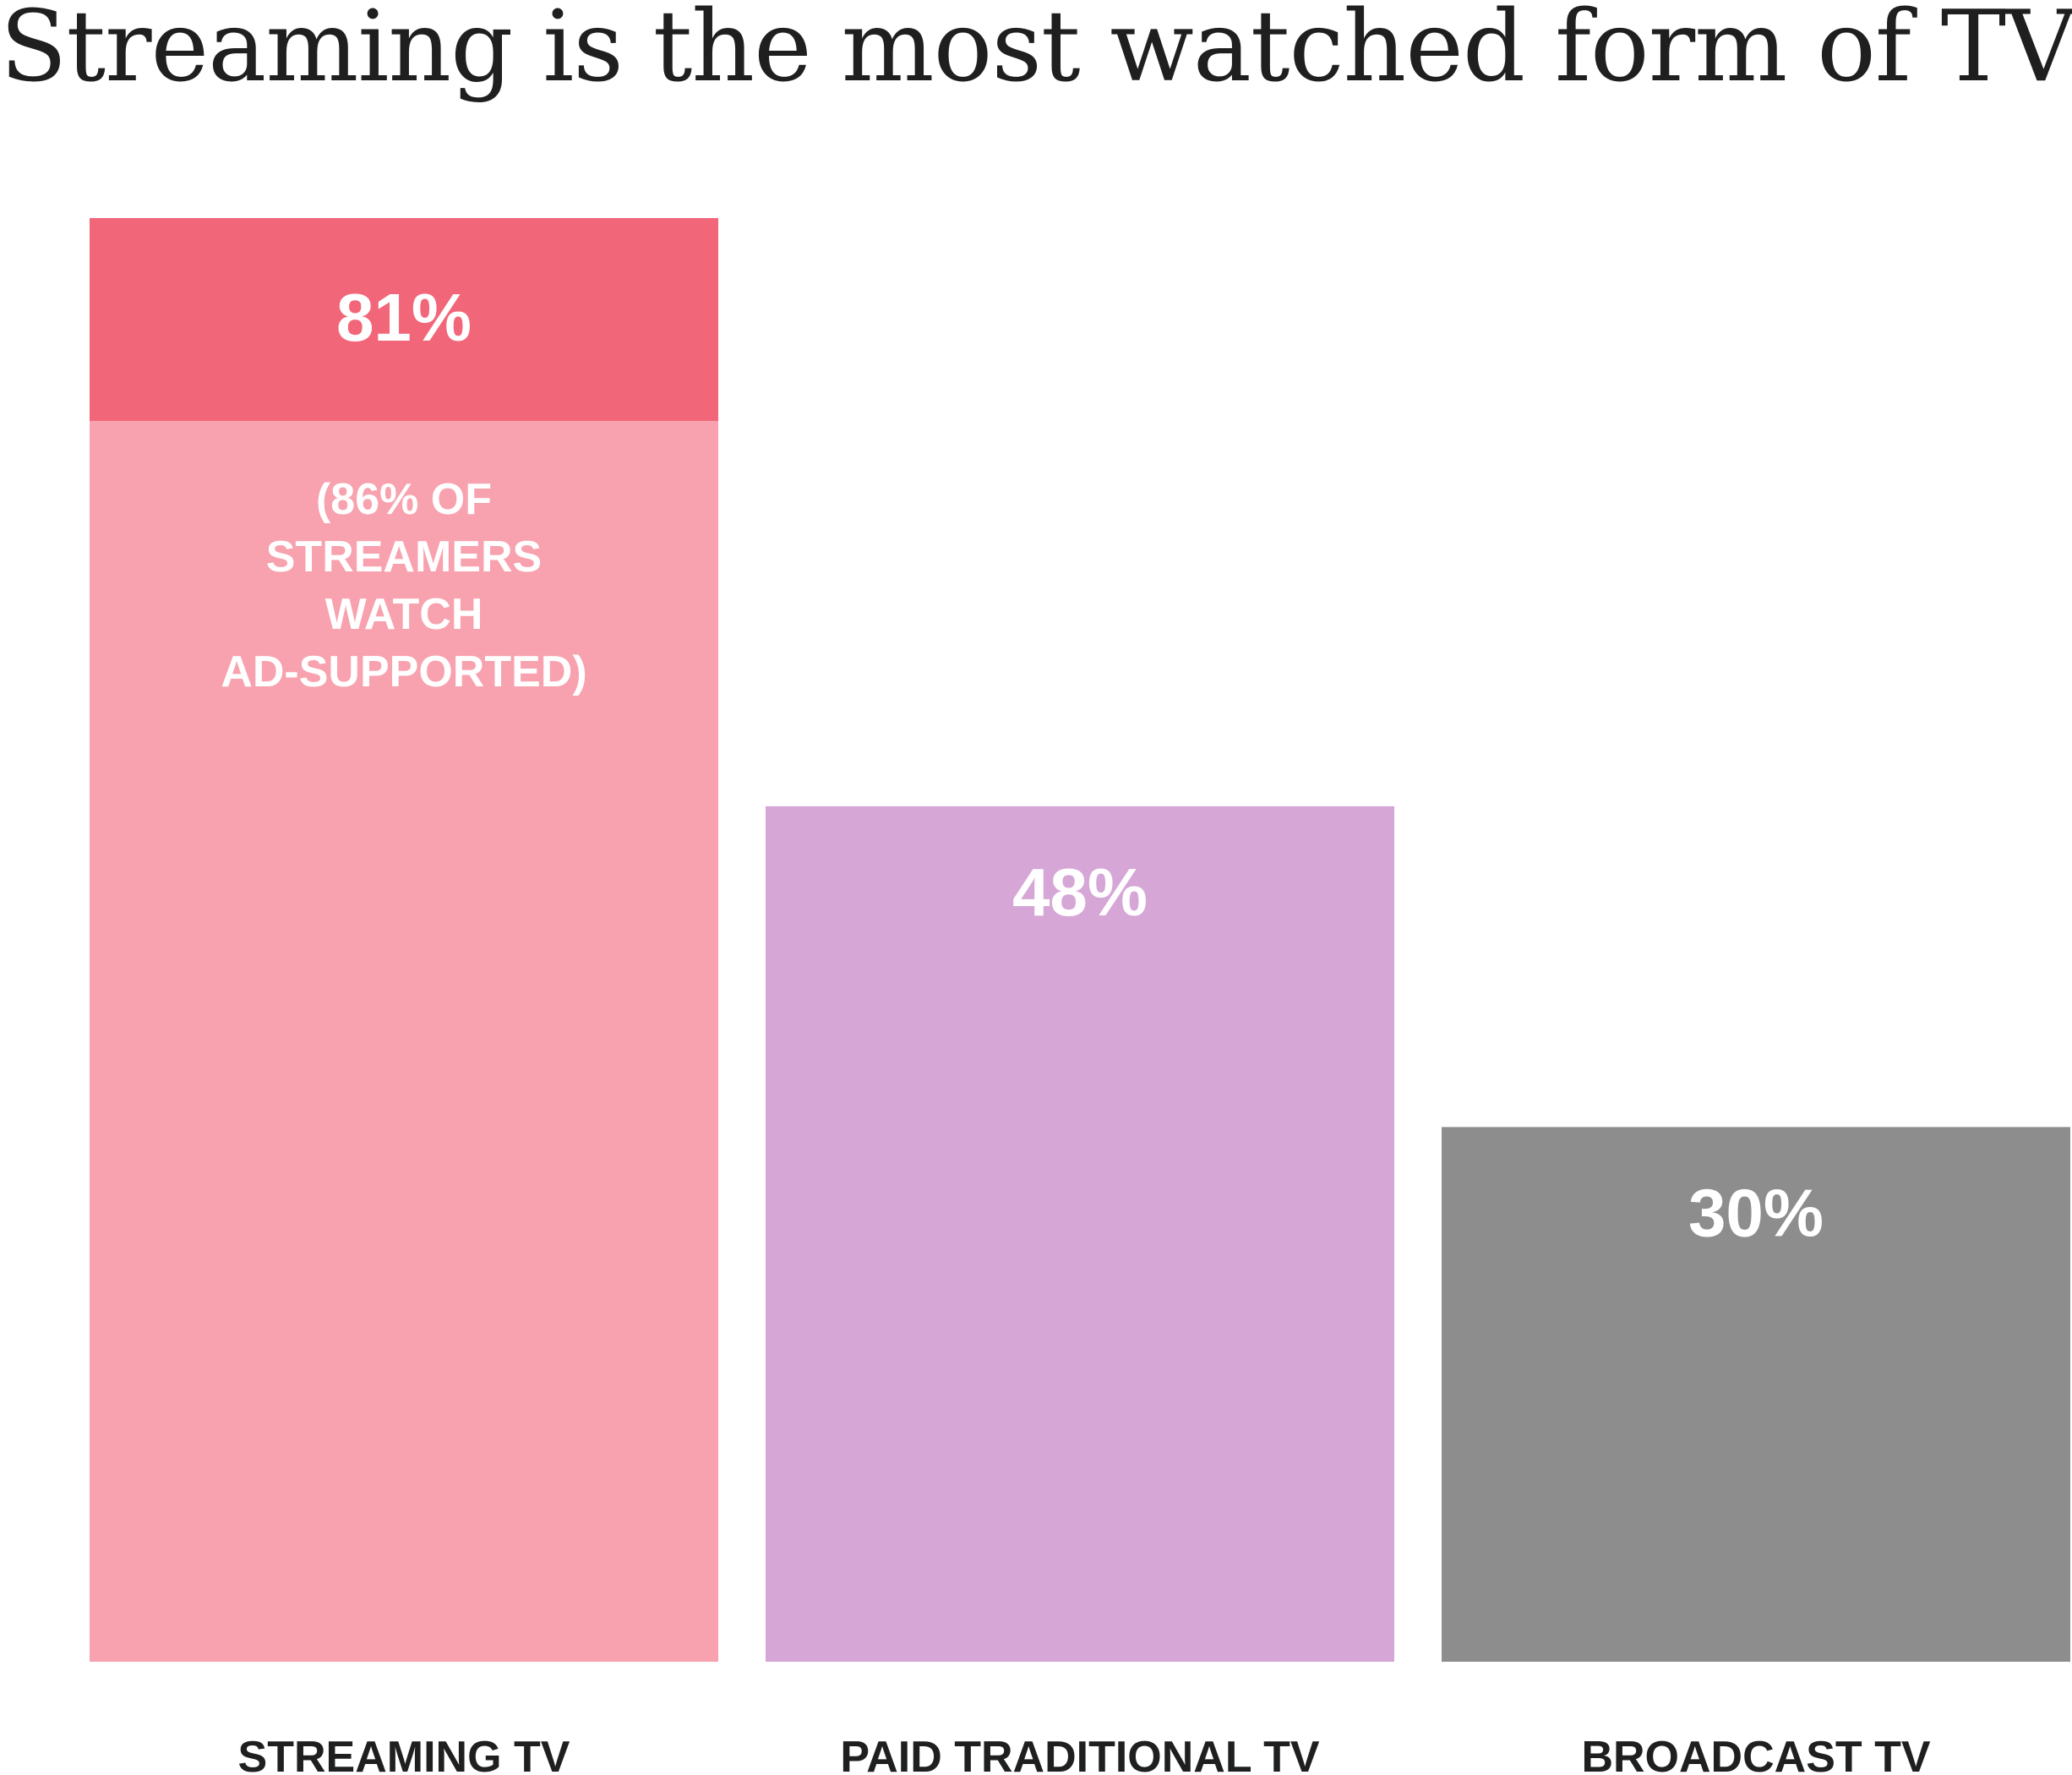  Describe the element at coordinates (404, 614) in the screenshot. I see `annotation-line: WATCH` at that location.